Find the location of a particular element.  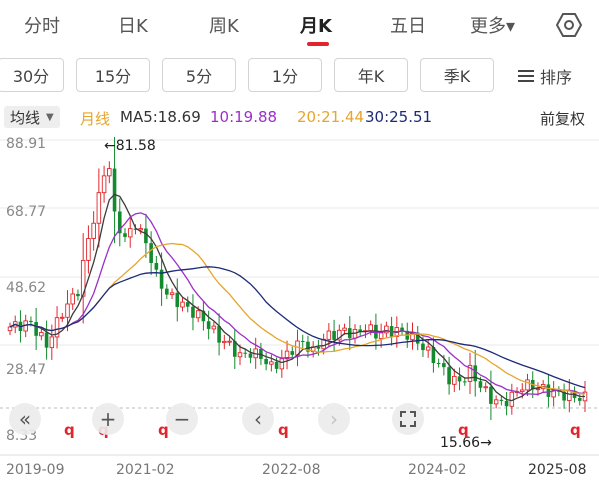

zoom-out-button: − is located at coordinates (182, 419).